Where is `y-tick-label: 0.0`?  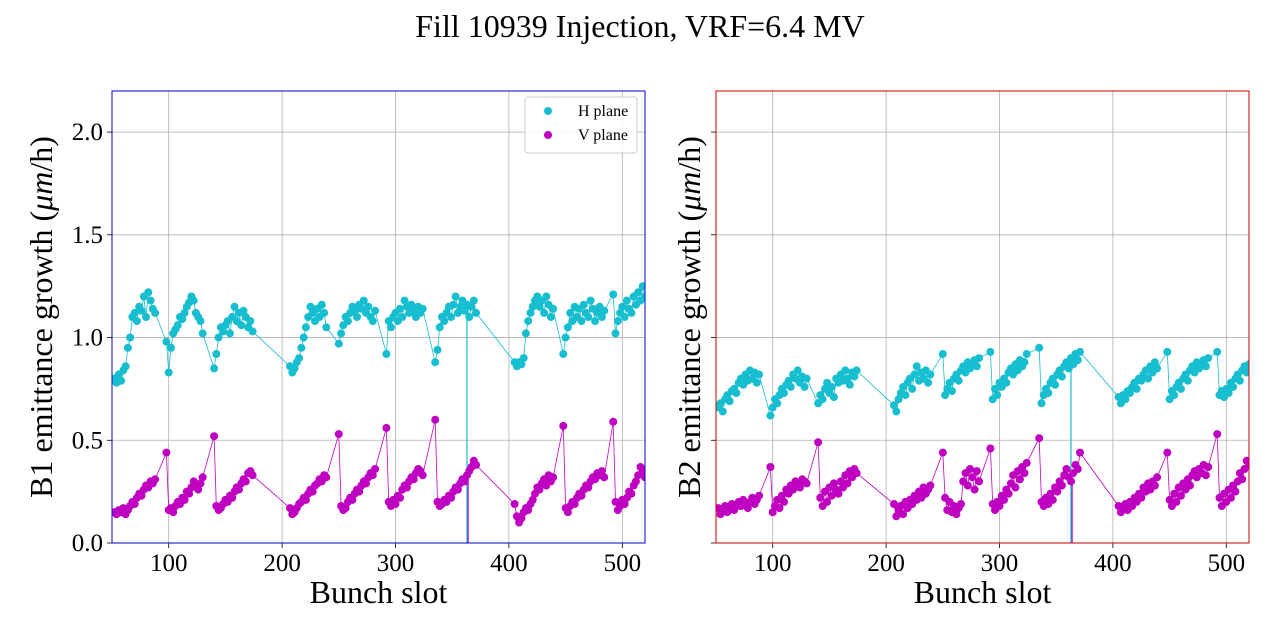 y-tick-label: 0.0 is located at coordinates (87, 543).